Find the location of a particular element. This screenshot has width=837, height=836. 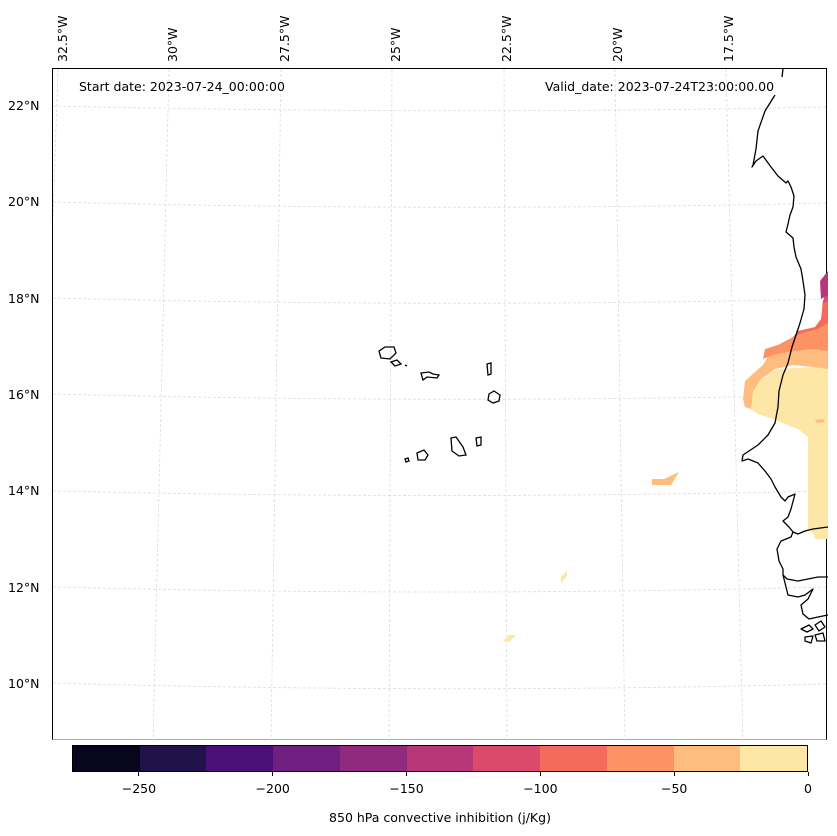

lon-label-17-5w: 17.5°W is located at coordinates (728, 38).